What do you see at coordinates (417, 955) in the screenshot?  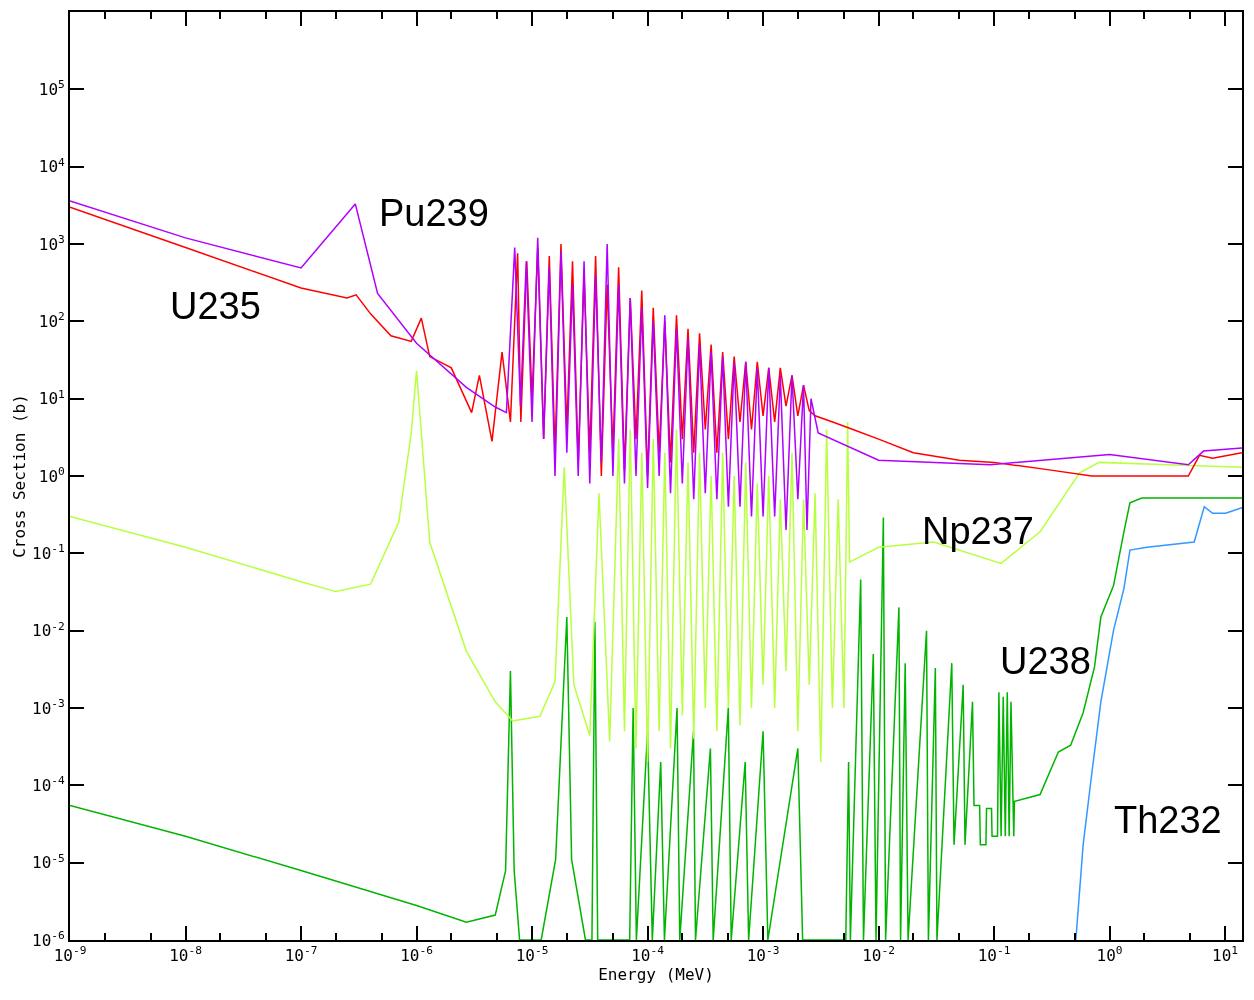 I see `x-tick-label: 10$^{-6}$` at bounding box center [417, 955].